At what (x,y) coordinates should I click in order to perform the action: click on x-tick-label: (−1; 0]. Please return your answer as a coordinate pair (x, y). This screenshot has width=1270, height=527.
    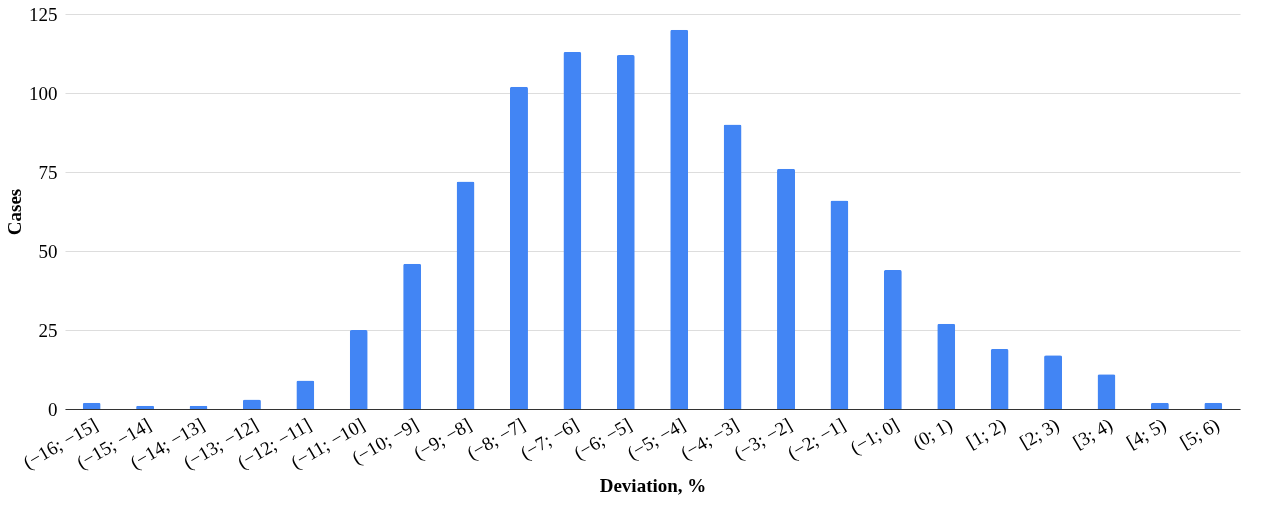
    Looking at the image, I should click on (874, 436).